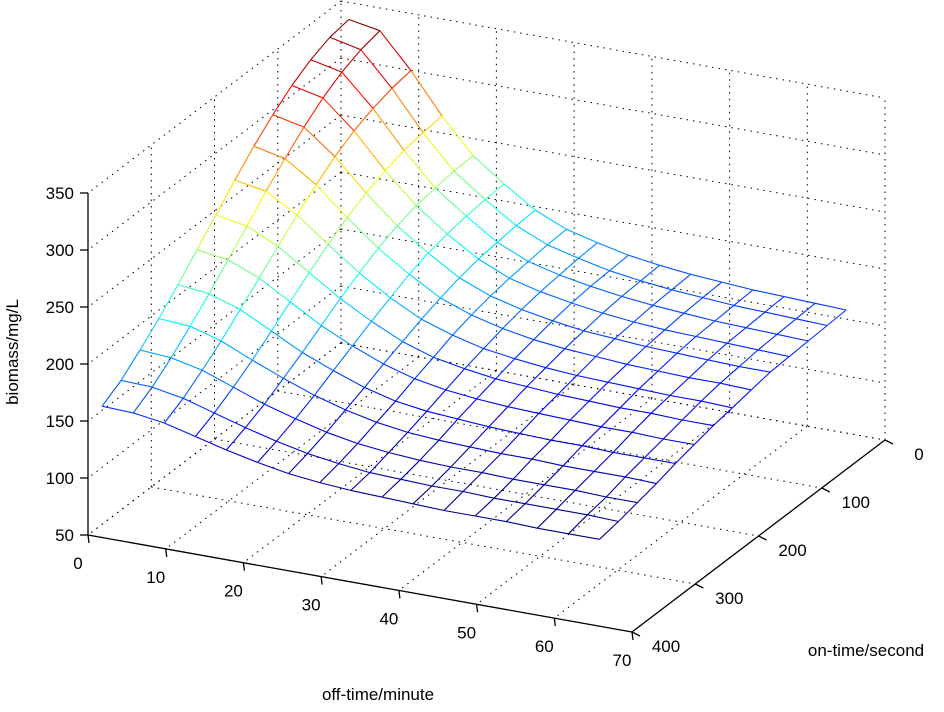 The width and height of the screenshot is (944, 712). I want to click on z-axis-label: biomass/mg/L, so click(12, 352).